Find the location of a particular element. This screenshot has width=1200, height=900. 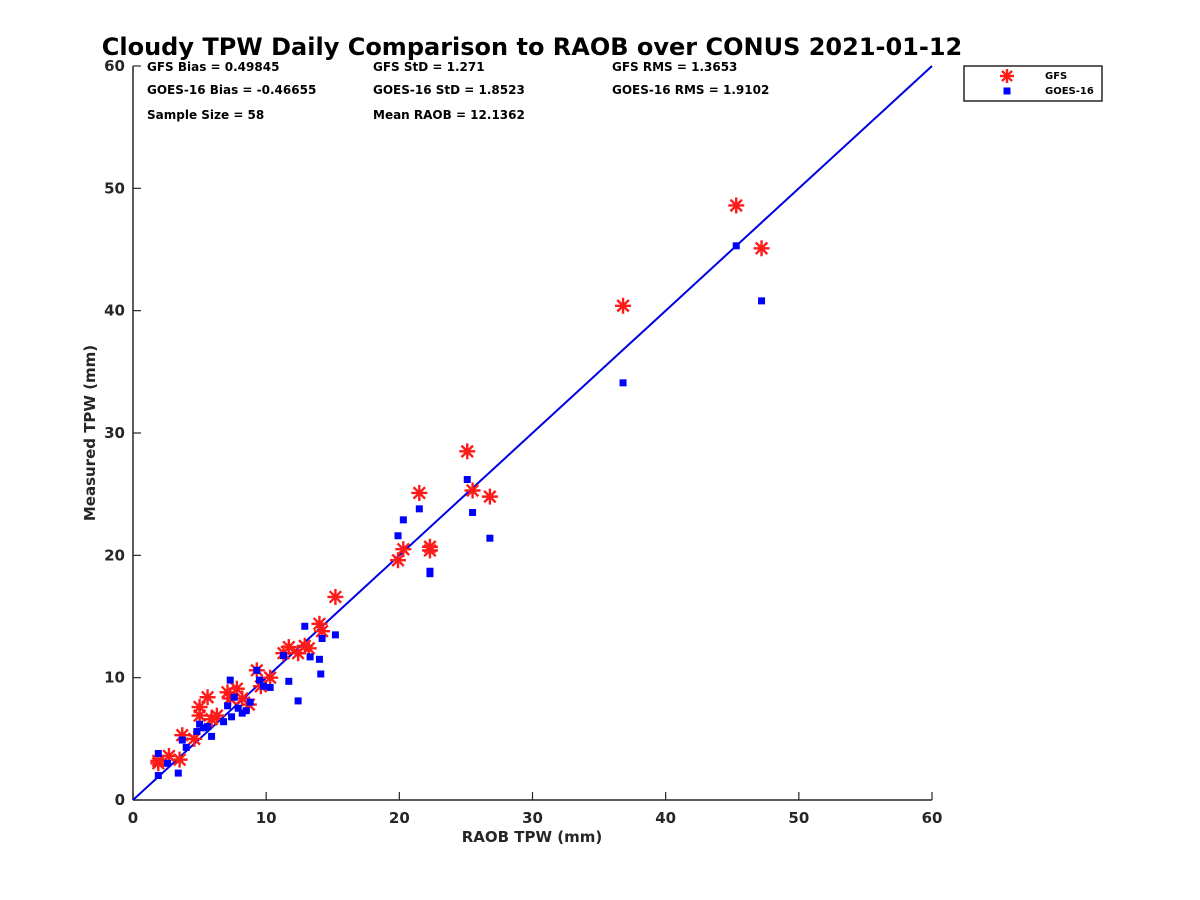

y-tick-label: 20 is located at coordinates (114, 555).